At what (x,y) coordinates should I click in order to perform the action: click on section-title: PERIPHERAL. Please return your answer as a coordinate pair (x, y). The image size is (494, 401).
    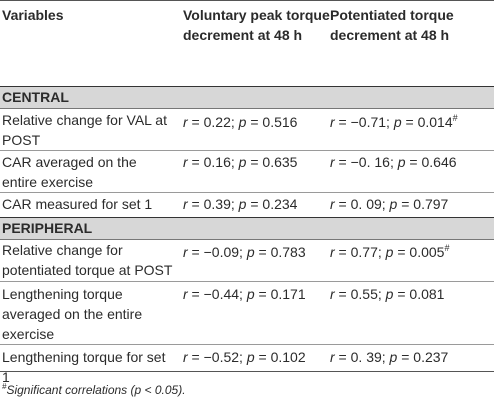
    Looking at the image, I should click on (47, 228).